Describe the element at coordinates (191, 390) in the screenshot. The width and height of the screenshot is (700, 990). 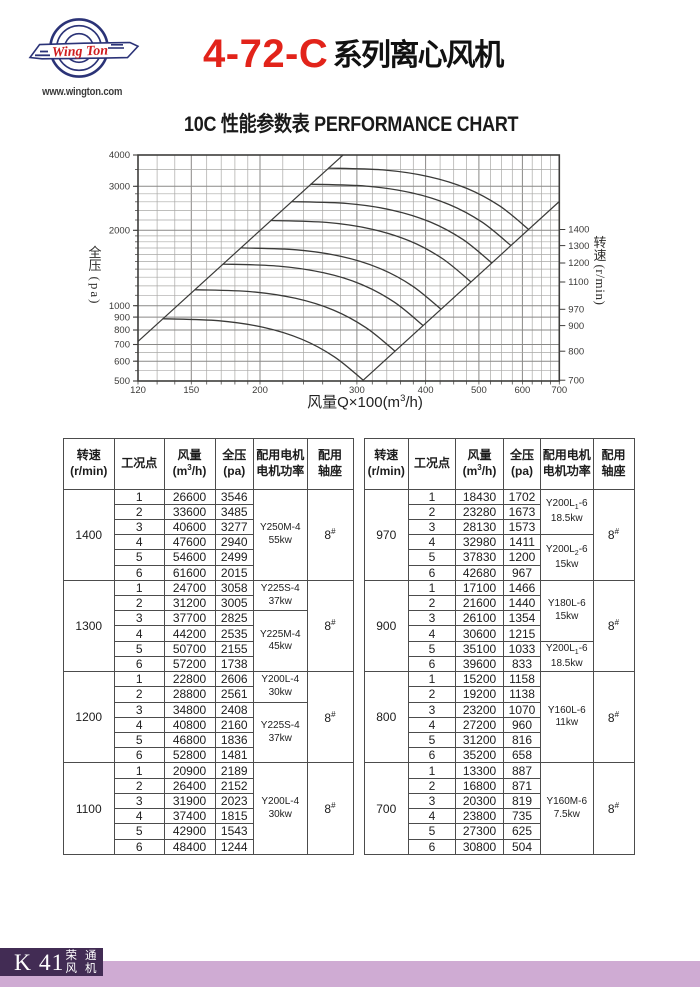
I see `svg-text: 150` at that location.